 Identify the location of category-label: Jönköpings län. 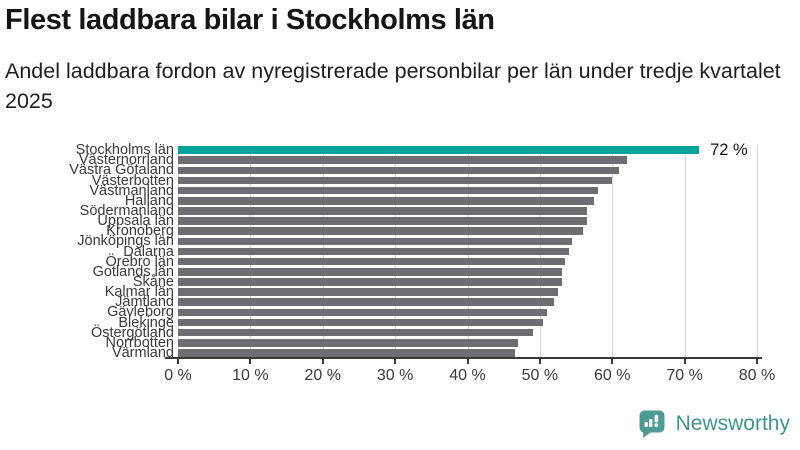
(125, 241).